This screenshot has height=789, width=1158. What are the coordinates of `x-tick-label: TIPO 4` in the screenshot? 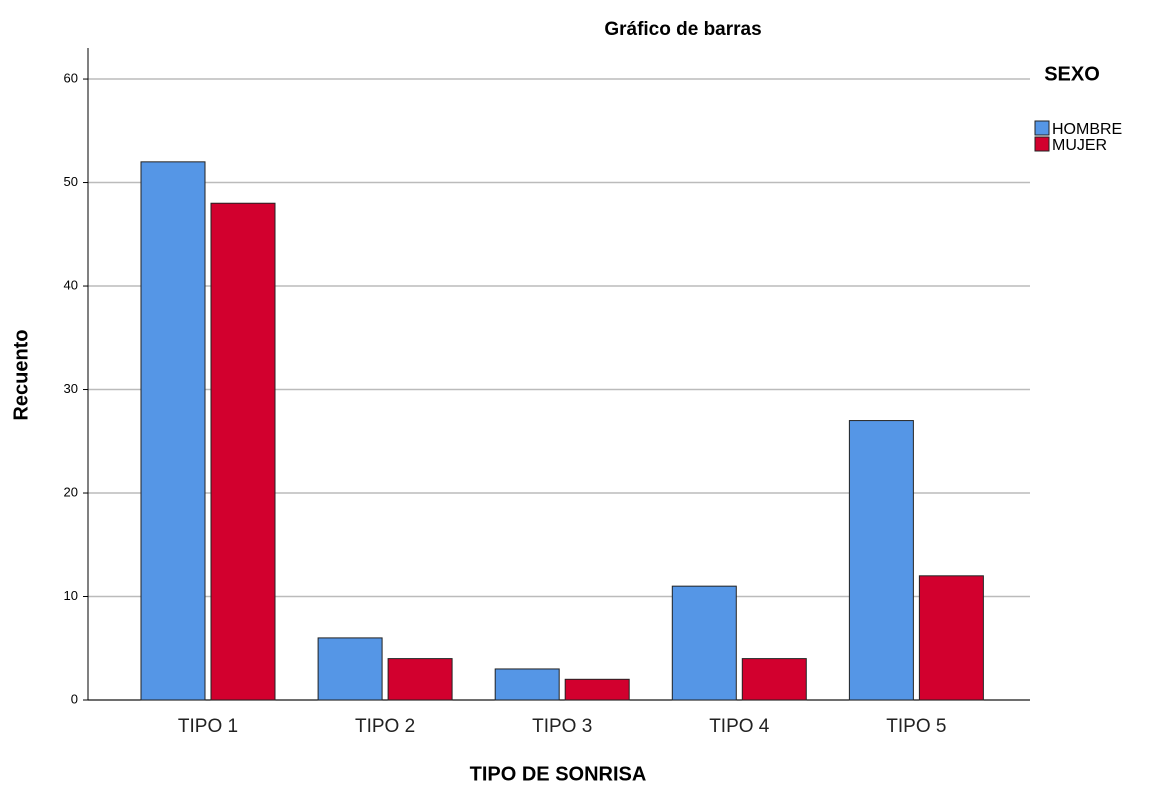 It's located at (739, 726).